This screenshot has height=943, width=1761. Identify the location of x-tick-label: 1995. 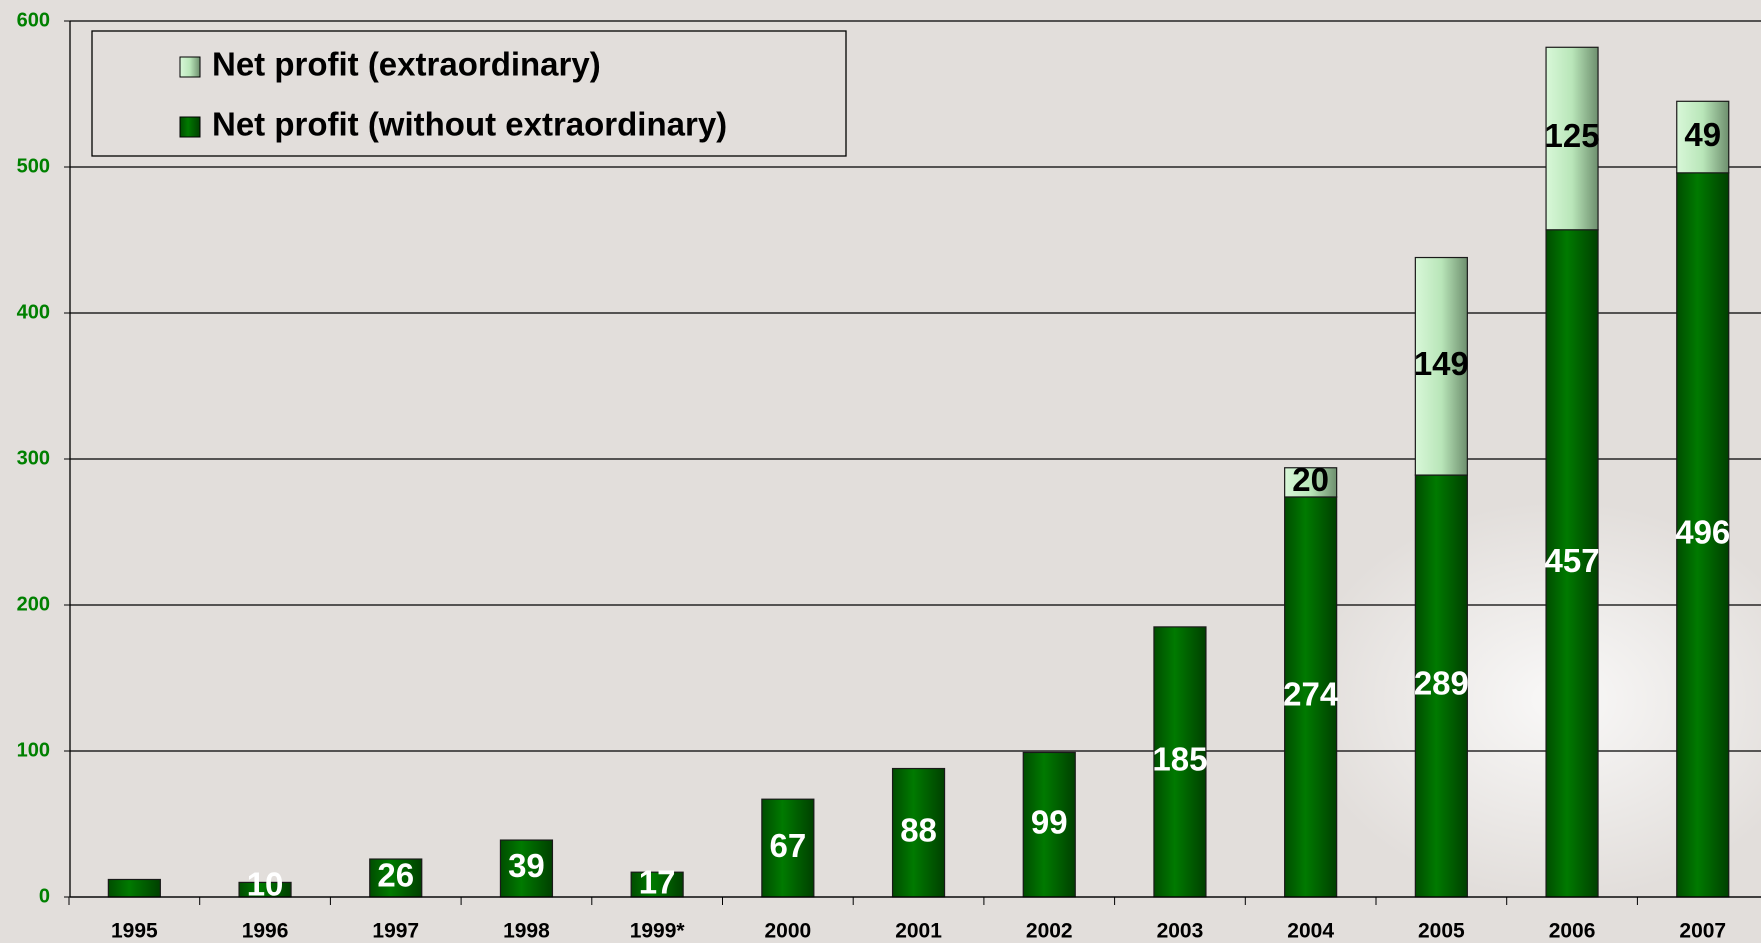
(134, 931).